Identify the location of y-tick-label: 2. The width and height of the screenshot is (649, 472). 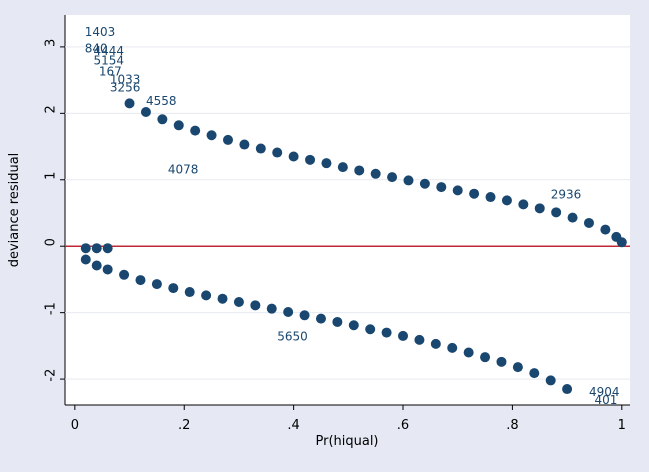
(51, 109).